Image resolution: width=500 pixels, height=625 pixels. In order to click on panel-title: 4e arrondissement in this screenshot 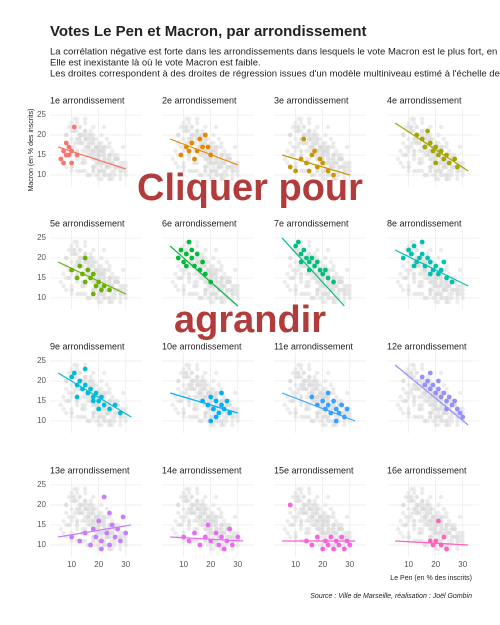, I will do `click(424, 100)`.